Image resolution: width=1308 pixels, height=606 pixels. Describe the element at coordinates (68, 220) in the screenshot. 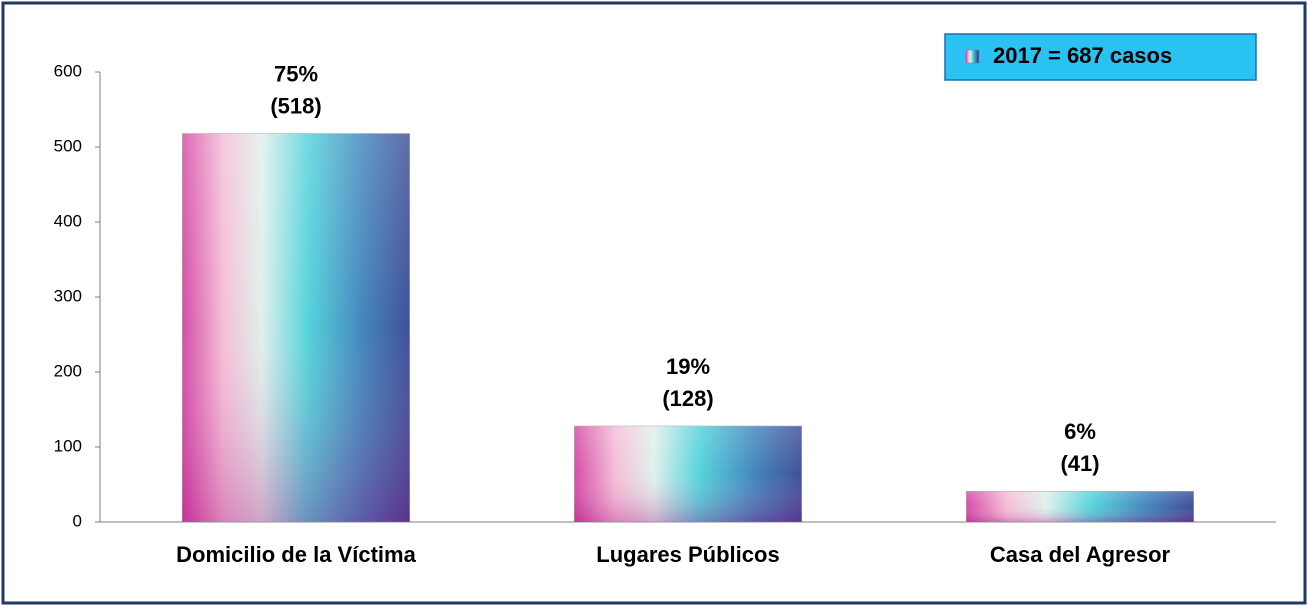

I see `y-tick-label: 400` at that location.